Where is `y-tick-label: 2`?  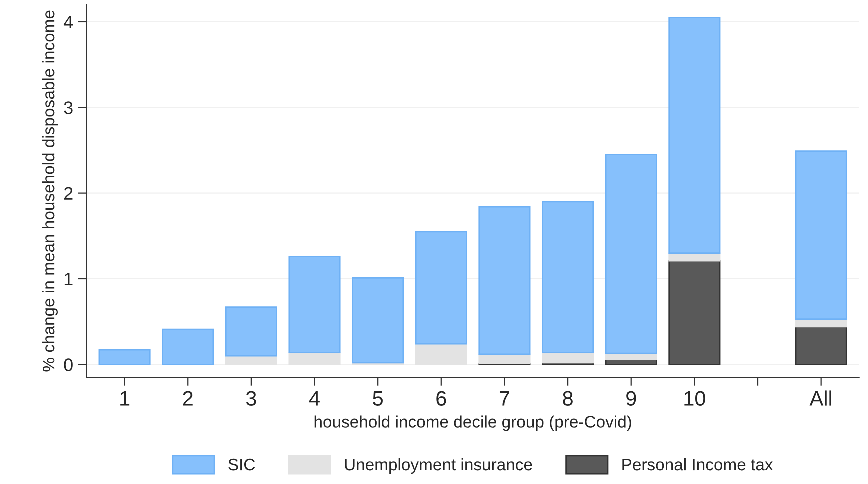
y-tick-label: 2 is located at coordinates (68, 193).